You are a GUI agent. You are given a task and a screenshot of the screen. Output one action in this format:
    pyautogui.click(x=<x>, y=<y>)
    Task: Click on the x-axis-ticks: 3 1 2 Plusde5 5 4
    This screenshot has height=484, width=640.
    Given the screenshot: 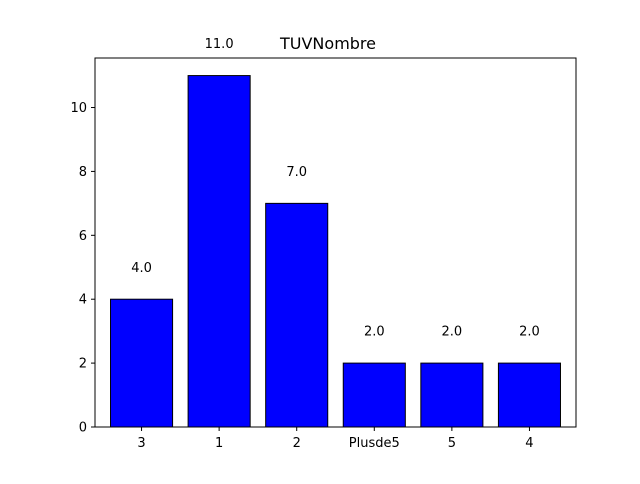 What is the action you would take?
    pyautogui.click(x=335, y=439)
    